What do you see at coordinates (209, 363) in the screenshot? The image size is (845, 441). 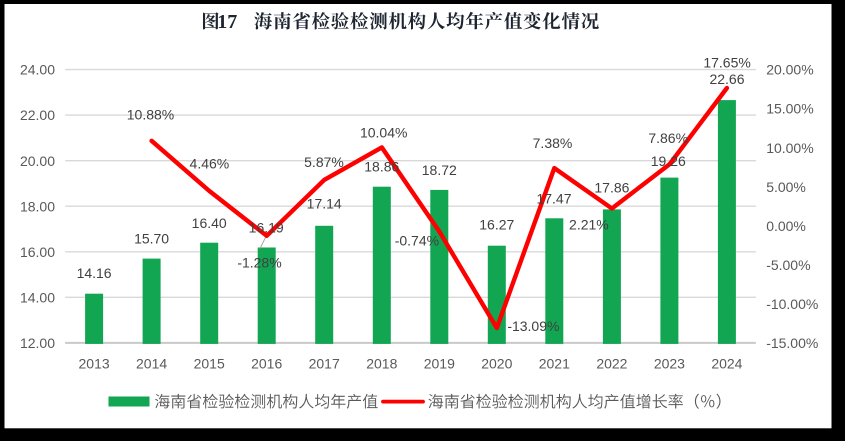 I see `svg-text: 2015` at bounding box center [209, 363].